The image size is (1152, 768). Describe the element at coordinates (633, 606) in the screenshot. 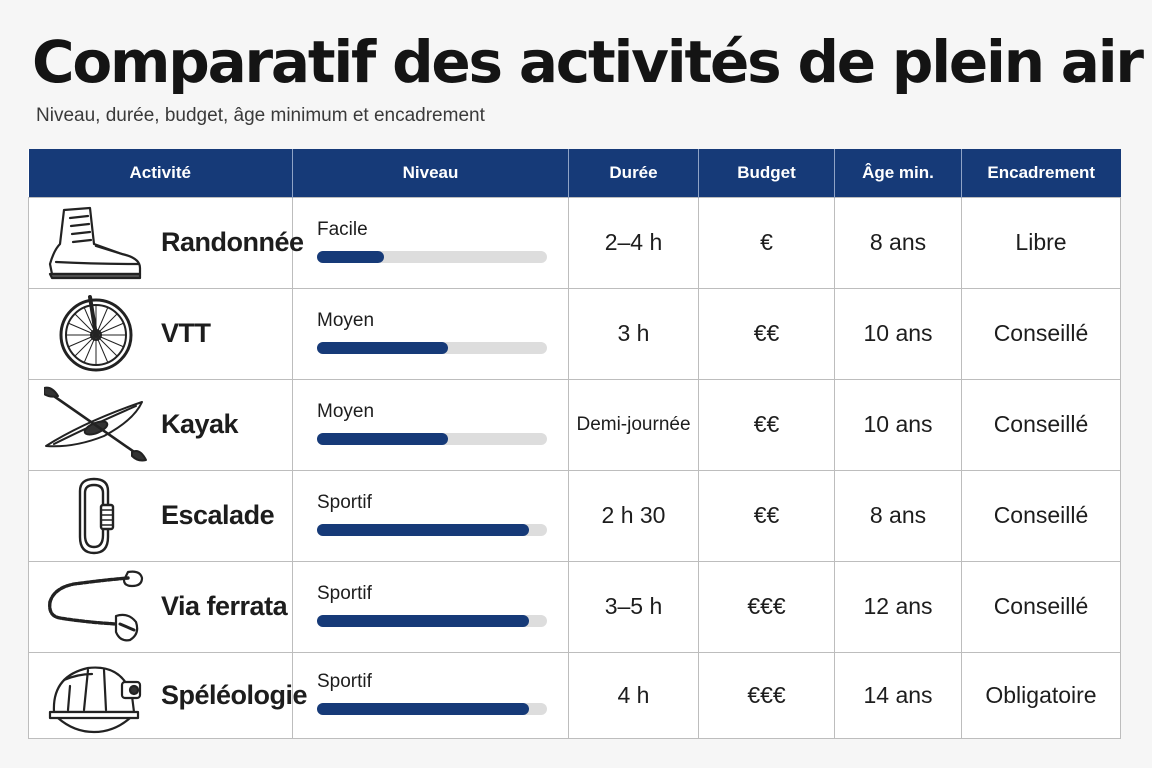

I see `duration-cell: 3–5 h` at that location.